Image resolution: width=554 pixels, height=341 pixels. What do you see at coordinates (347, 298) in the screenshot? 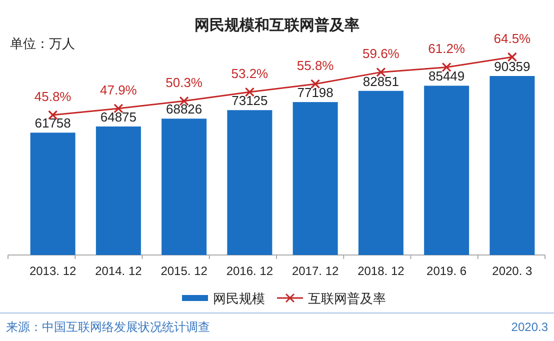
I see `legend-label: 互联网普及率` at bounding box center [347, 298].